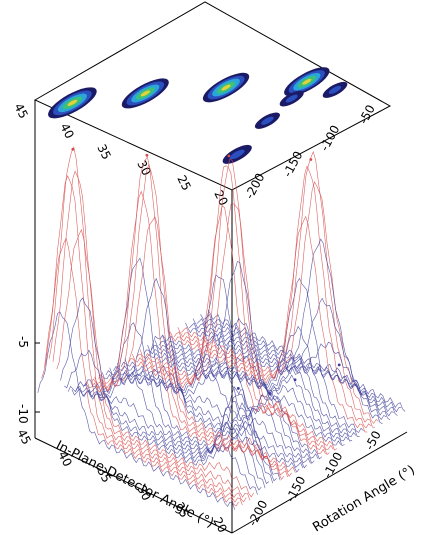  I want to click on top-x-tick: 35, so click(103, 152).